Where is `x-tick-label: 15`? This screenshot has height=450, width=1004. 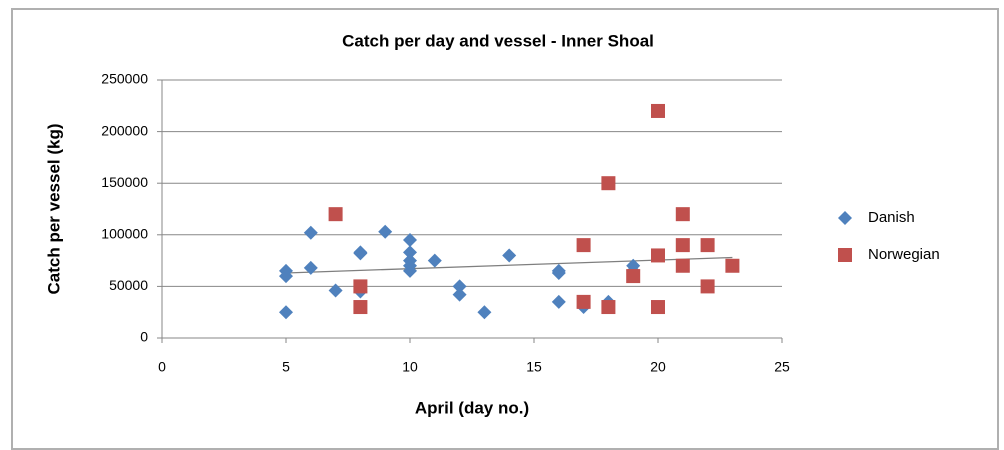
x-tick-label: 15 is located at coordinates (534, 367).